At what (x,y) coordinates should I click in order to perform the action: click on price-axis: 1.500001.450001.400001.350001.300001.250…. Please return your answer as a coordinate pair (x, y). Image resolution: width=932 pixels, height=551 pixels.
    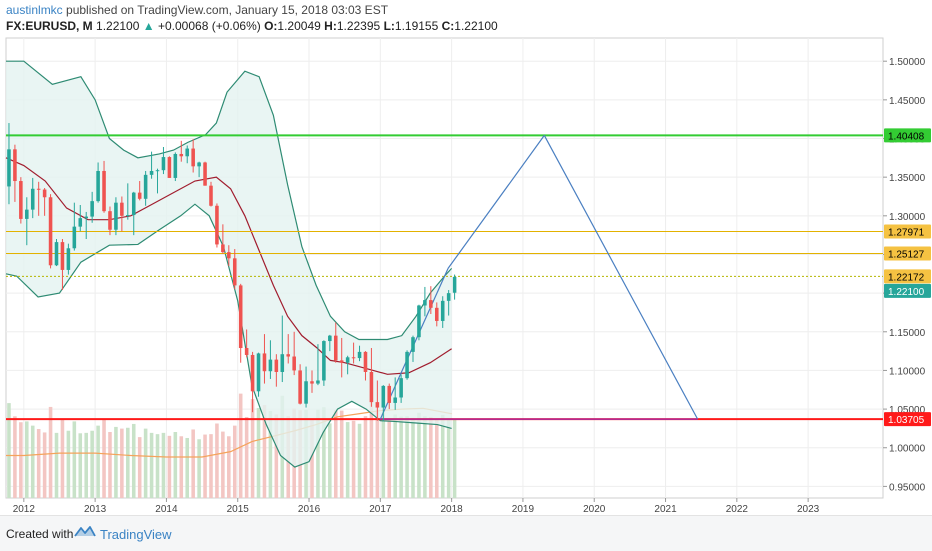
    Looking at the image, I should click on (907, 275).